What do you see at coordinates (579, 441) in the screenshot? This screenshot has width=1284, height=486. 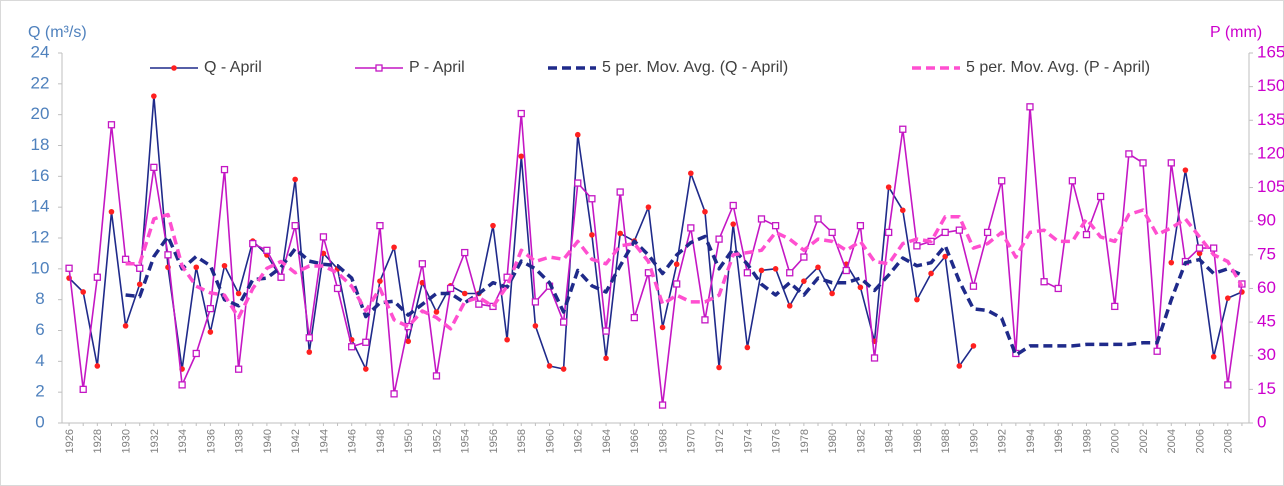 I see `x-tick-group: 1962` at bounding box center [579, 441].